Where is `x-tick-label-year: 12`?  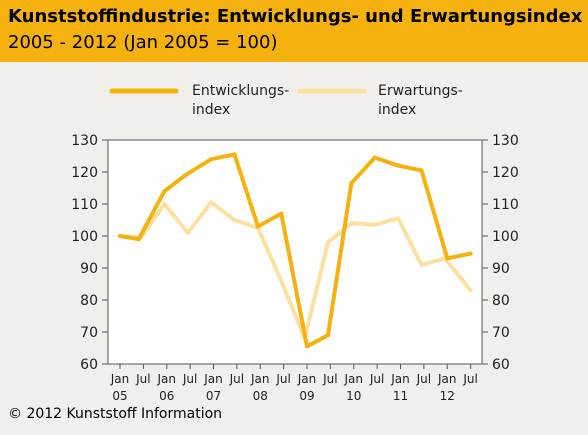
x-tick-label-year: 12 is located at coordinates (447, 395).